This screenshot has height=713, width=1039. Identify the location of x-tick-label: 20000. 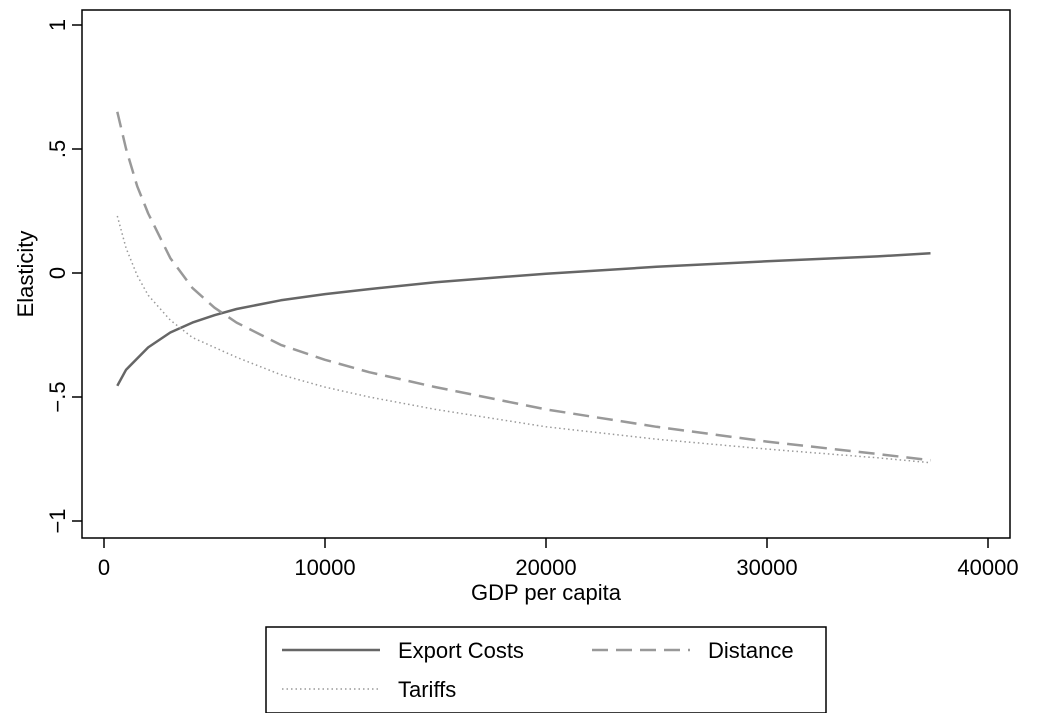
(545, 567).